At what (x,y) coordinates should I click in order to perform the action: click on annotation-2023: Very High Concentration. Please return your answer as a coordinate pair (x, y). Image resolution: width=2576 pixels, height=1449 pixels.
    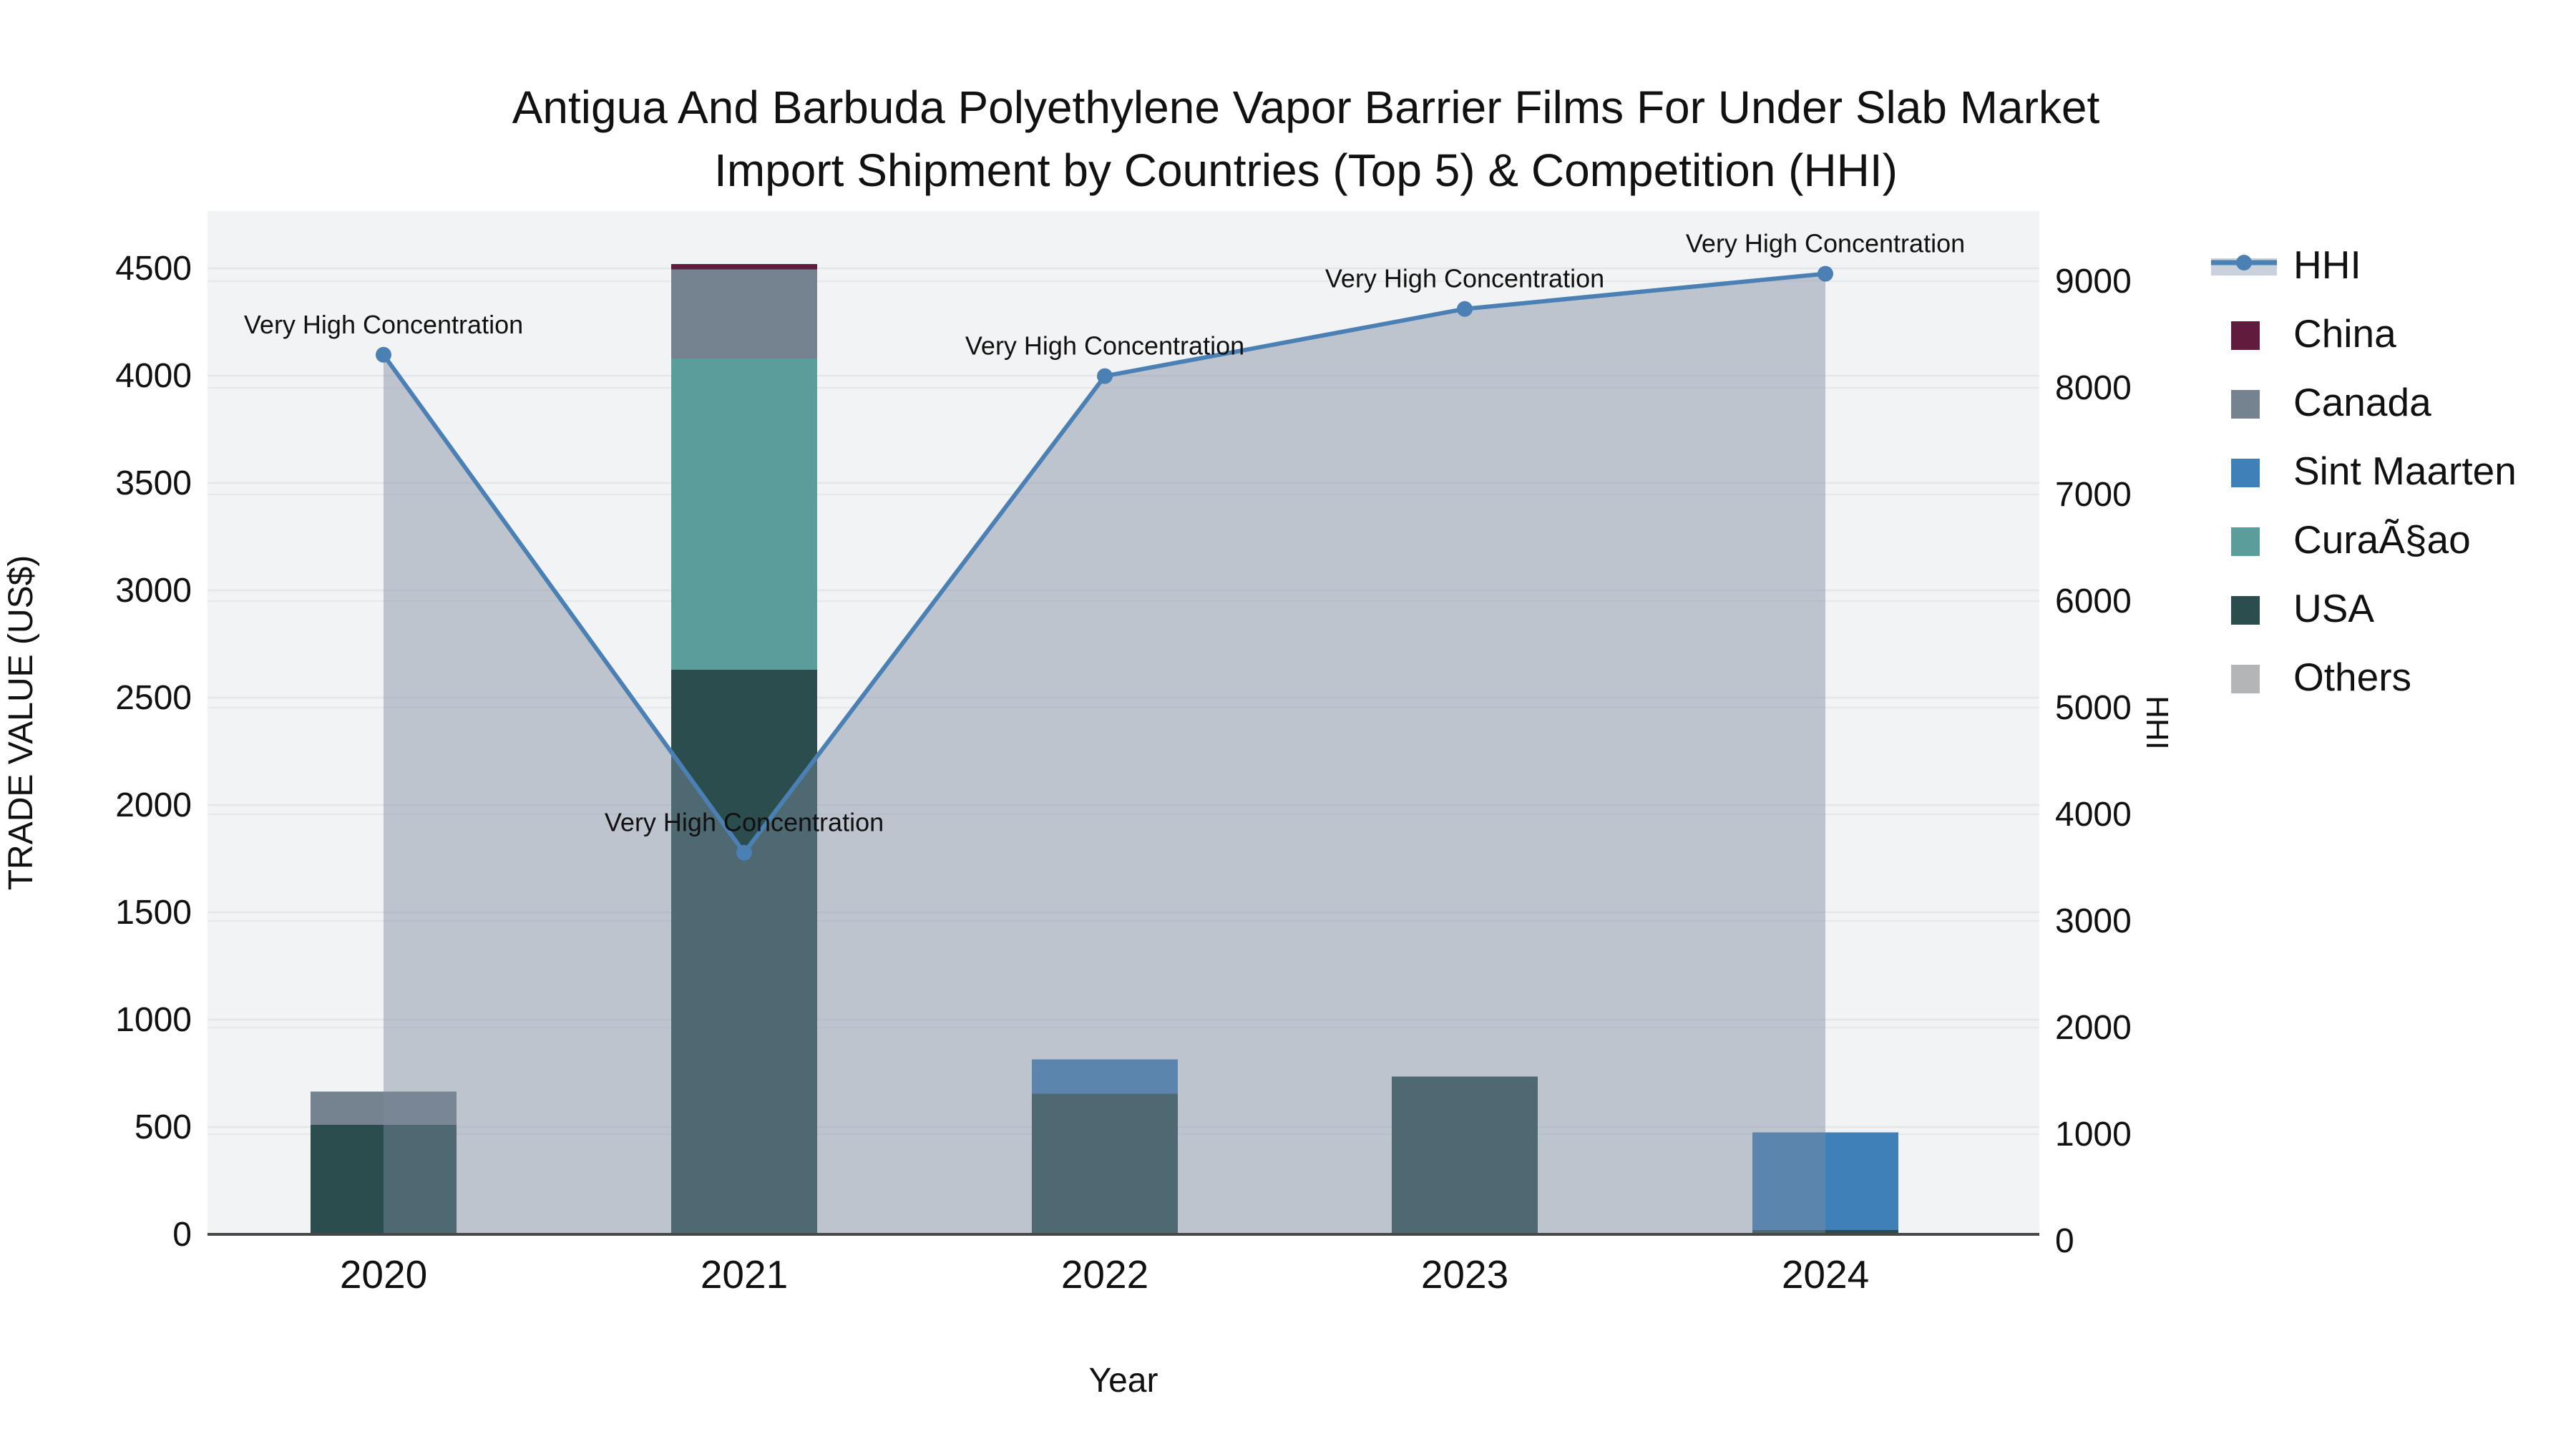
    Looking at the image, I should click on (1464, 278).